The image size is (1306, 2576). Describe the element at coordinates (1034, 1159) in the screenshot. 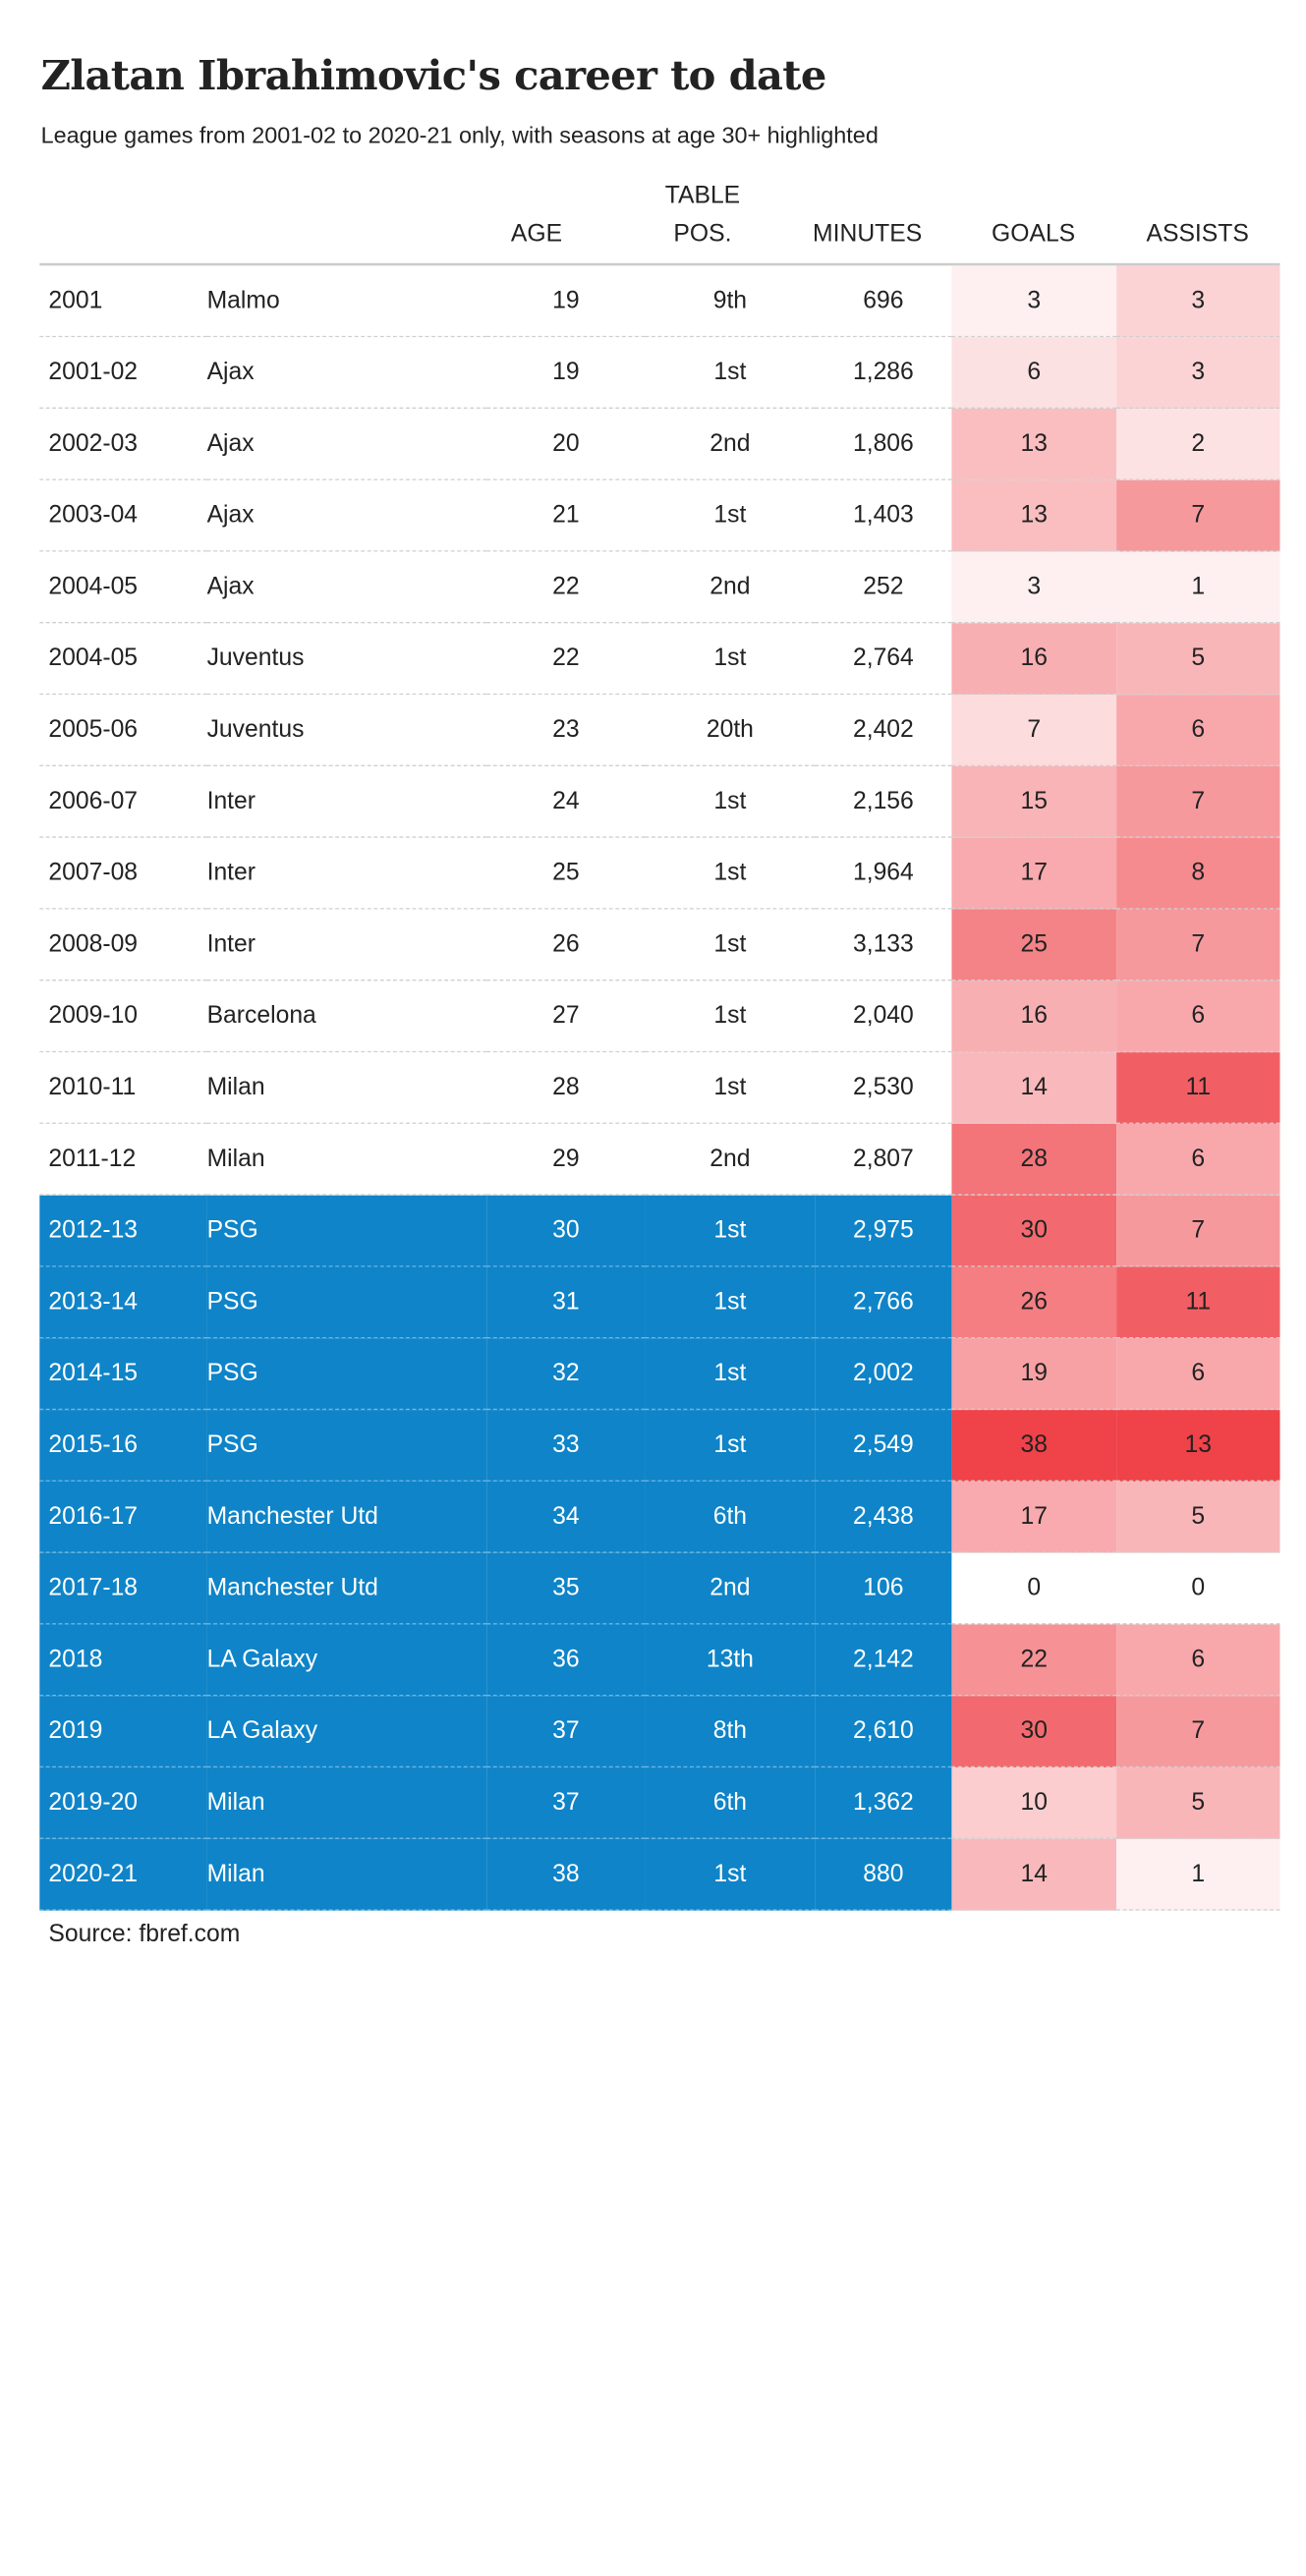

I see `goals-cell: 28` at that location.